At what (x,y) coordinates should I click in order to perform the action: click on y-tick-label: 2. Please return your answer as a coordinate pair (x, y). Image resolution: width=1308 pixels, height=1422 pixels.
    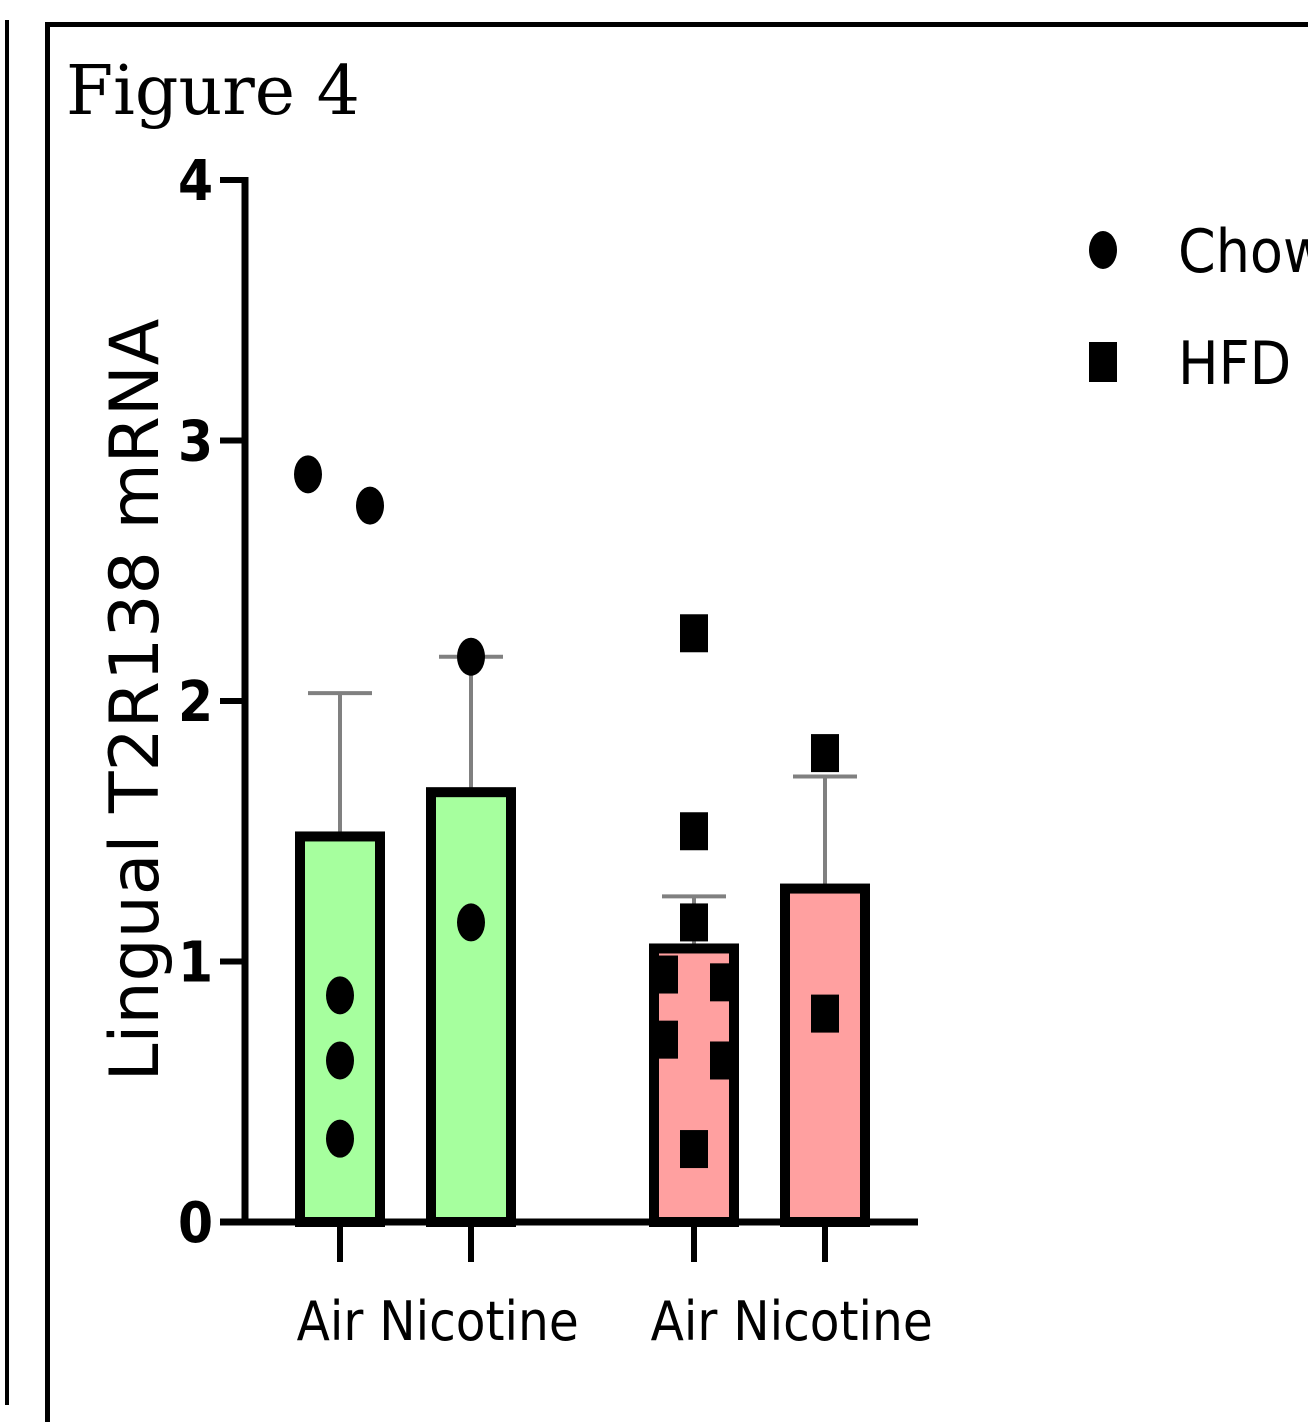
    Looking at the image, I should click on (195, 702).